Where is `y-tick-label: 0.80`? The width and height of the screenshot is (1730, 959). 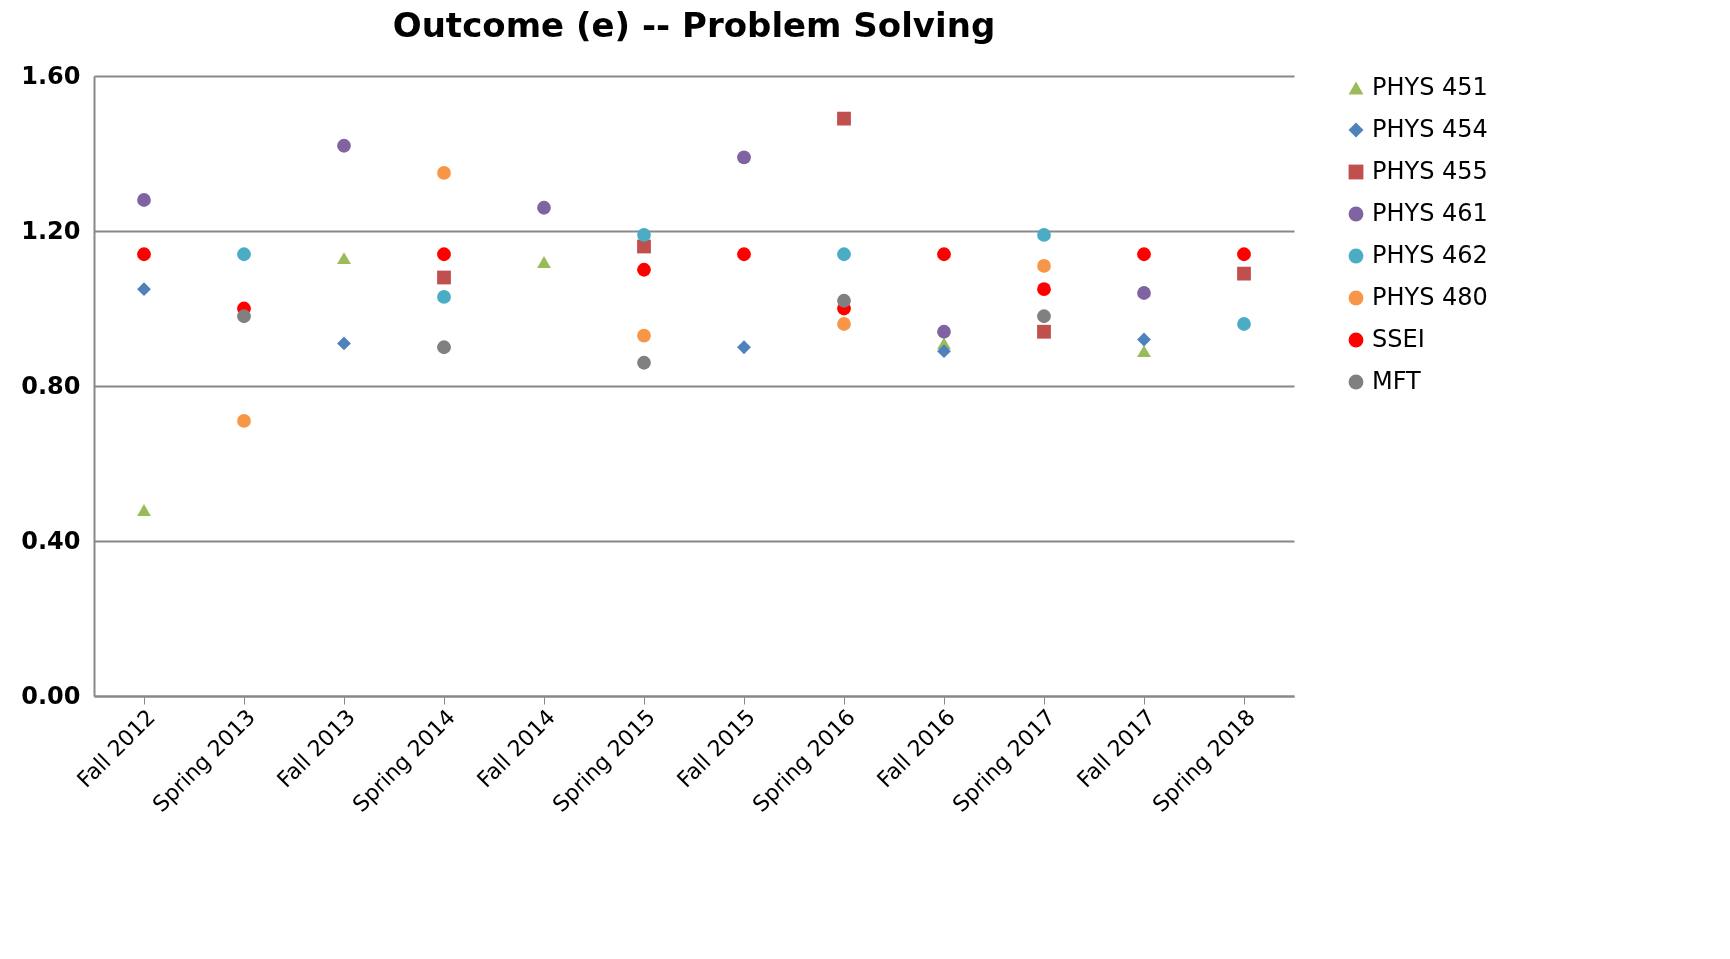
y-tick-label: 0.80 is located at coordinates (51, 385).